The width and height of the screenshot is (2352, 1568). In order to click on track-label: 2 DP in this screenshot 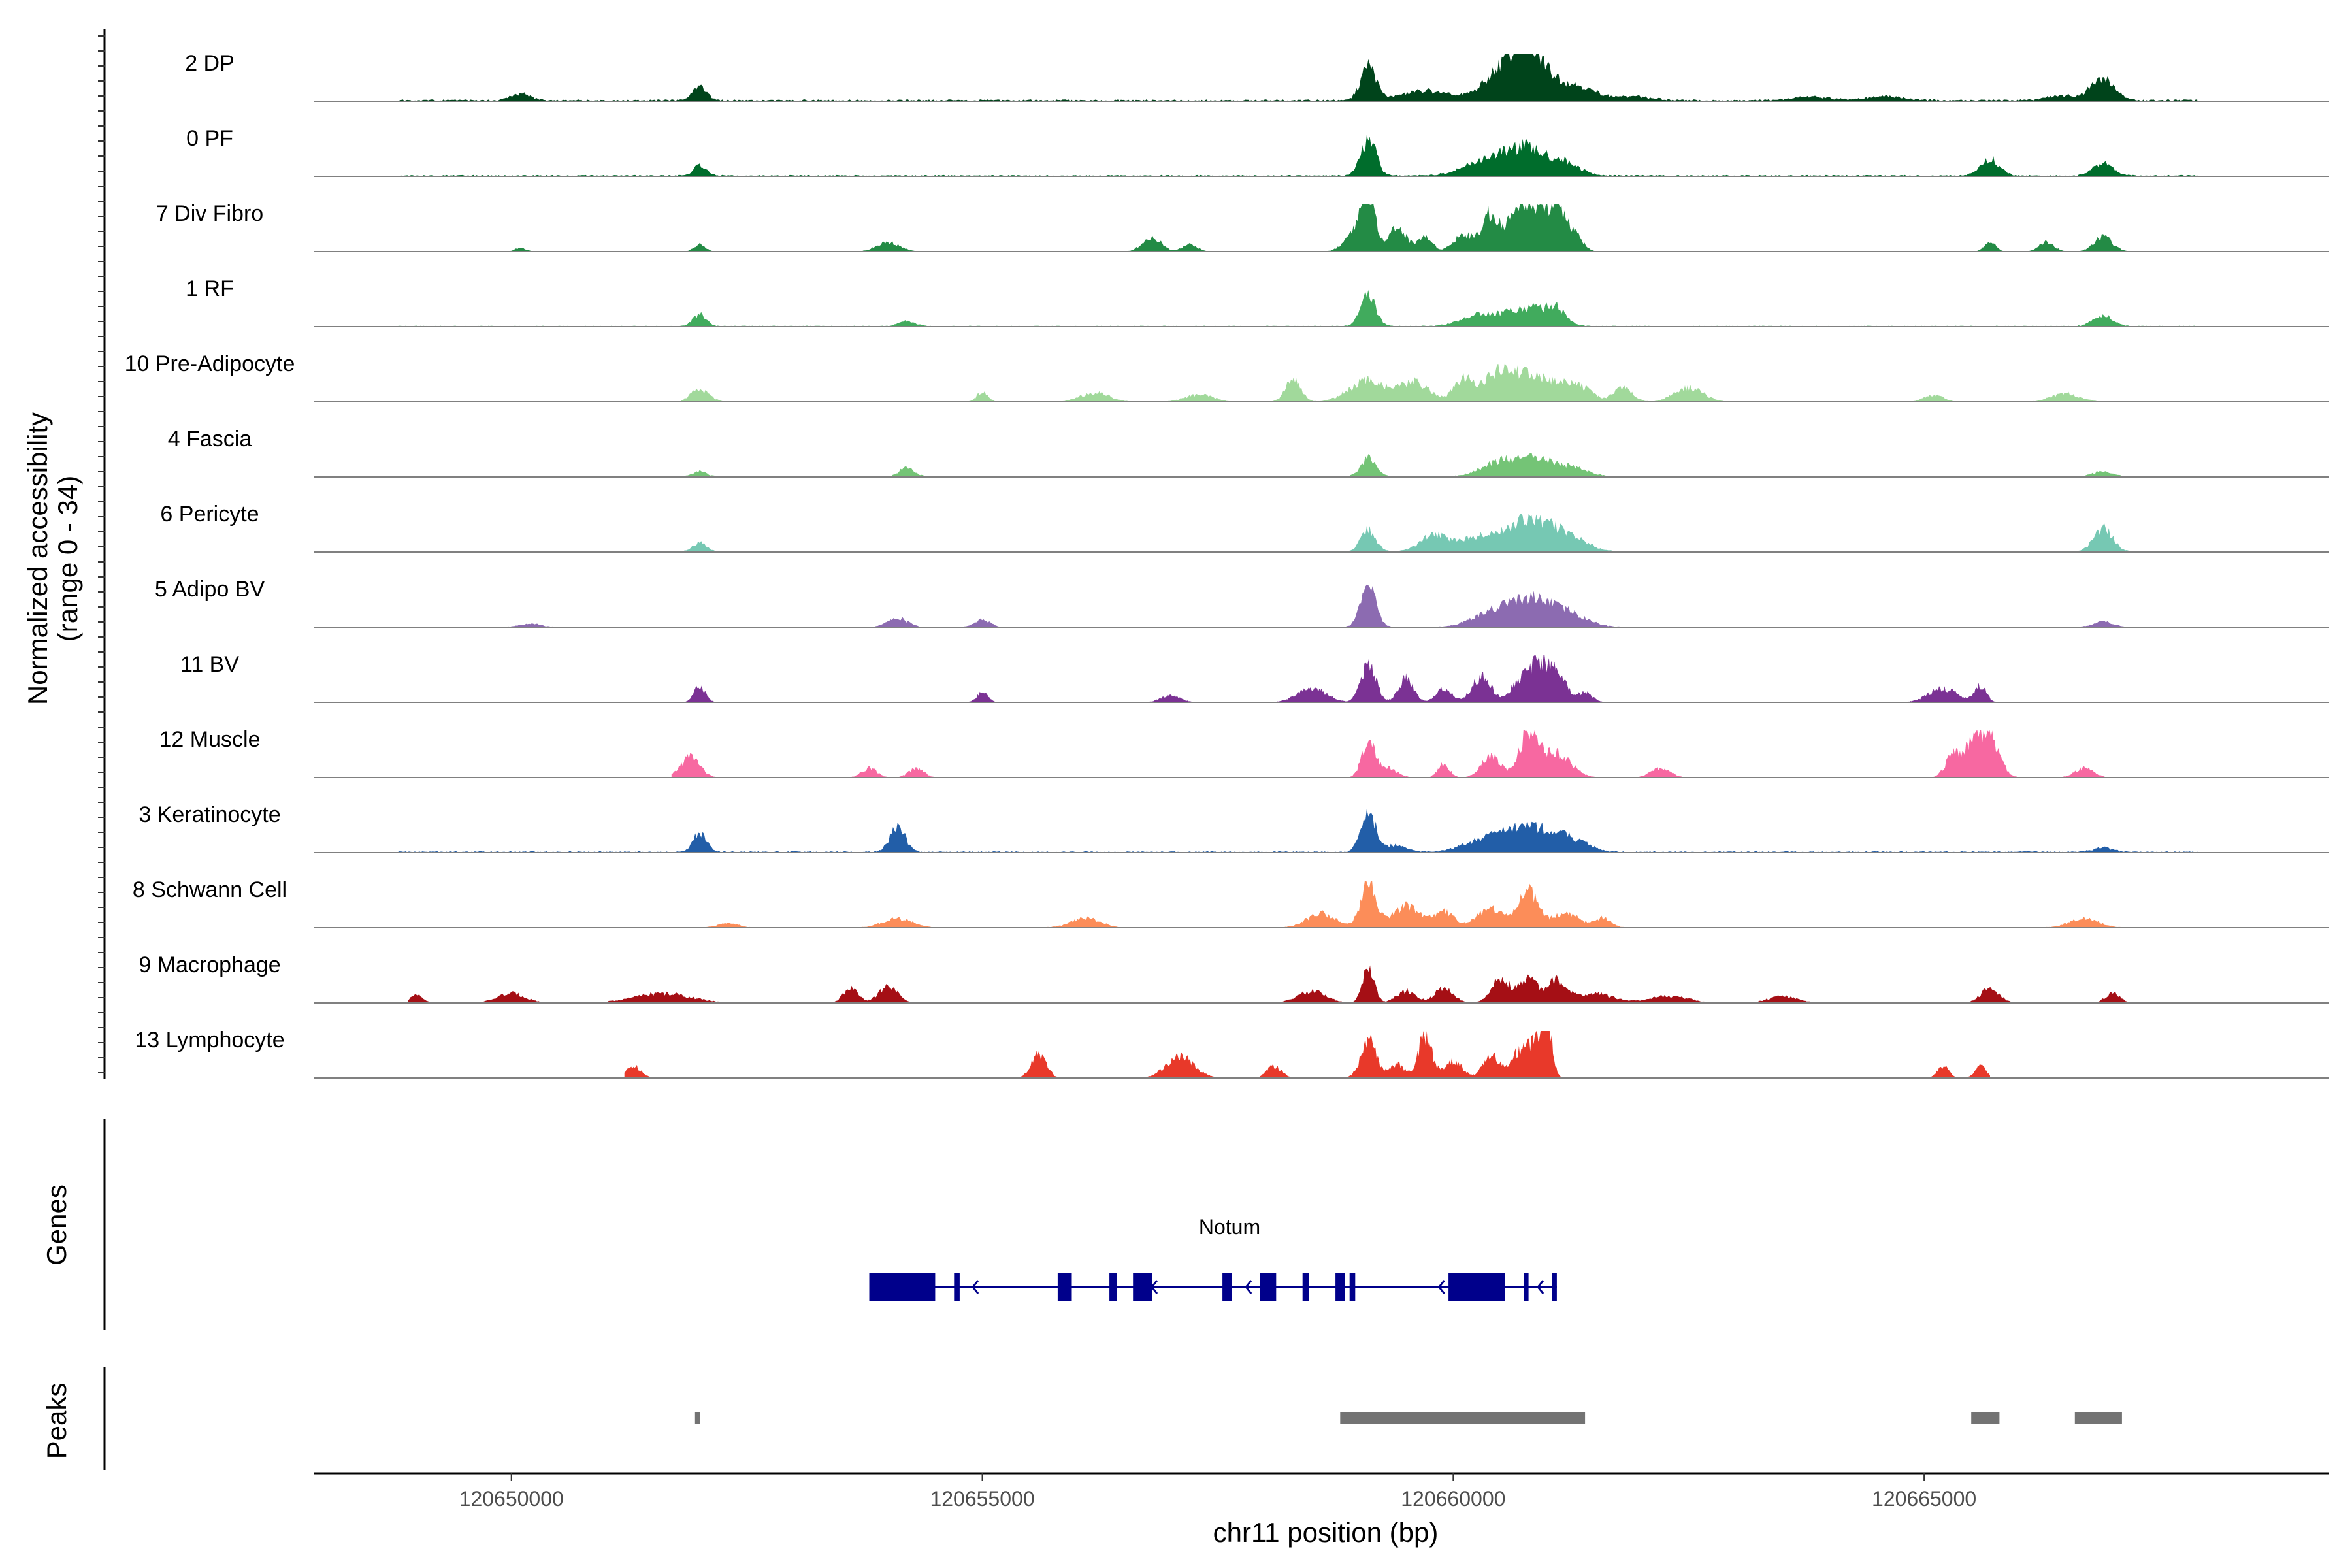, I will do `click(210, 63)`.